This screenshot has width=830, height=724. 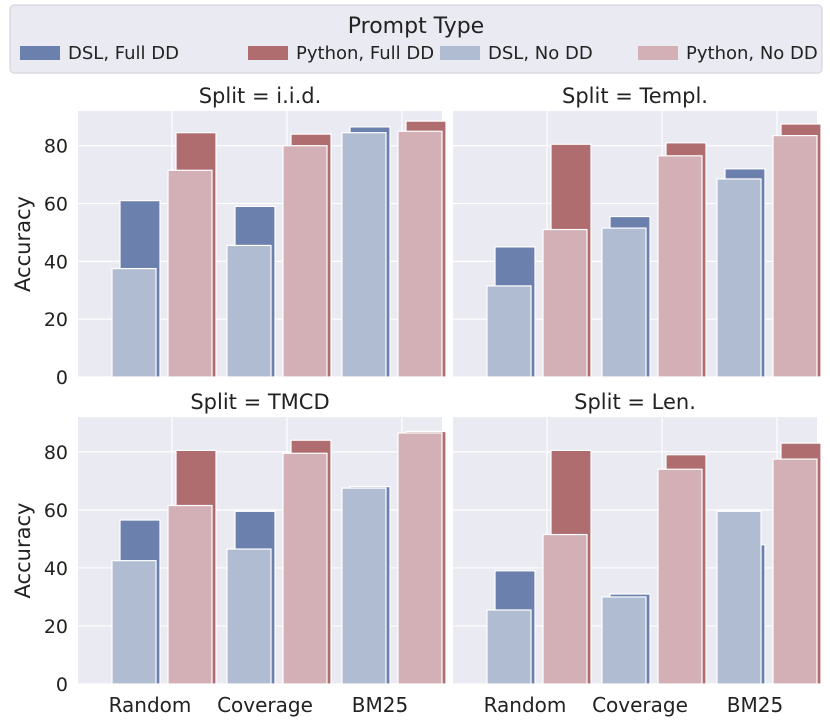 What do you see at coordinates (540, 53) in the screenshot?
I see `legend-label: DSL, No DD` at bounding box center [540, 53].